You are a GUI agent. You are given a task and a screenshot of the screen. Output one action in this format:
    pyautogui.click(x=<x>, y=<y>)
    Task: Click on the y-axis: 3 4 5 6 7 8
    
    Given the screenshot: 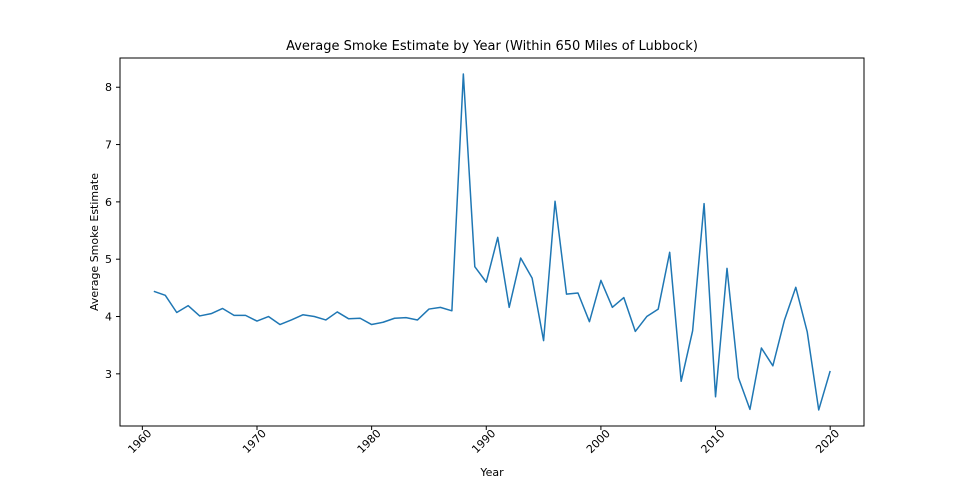 What is the action you would take?
    pyautogui.click(x=112, y=231)
    